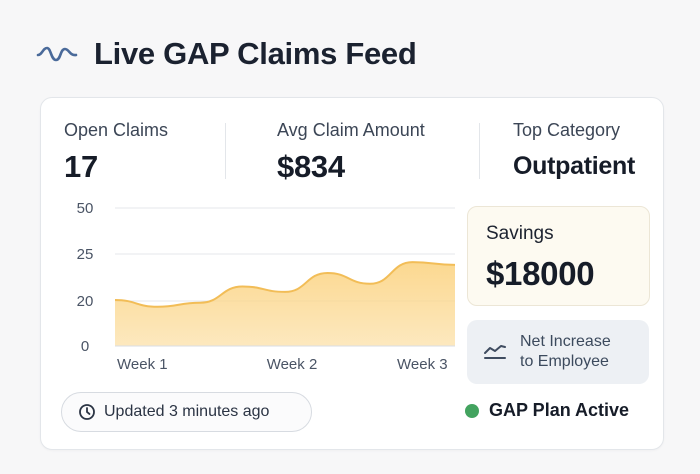 This screenshot has height=474, width=700. I want to click on area-fill, so click(285, 304).